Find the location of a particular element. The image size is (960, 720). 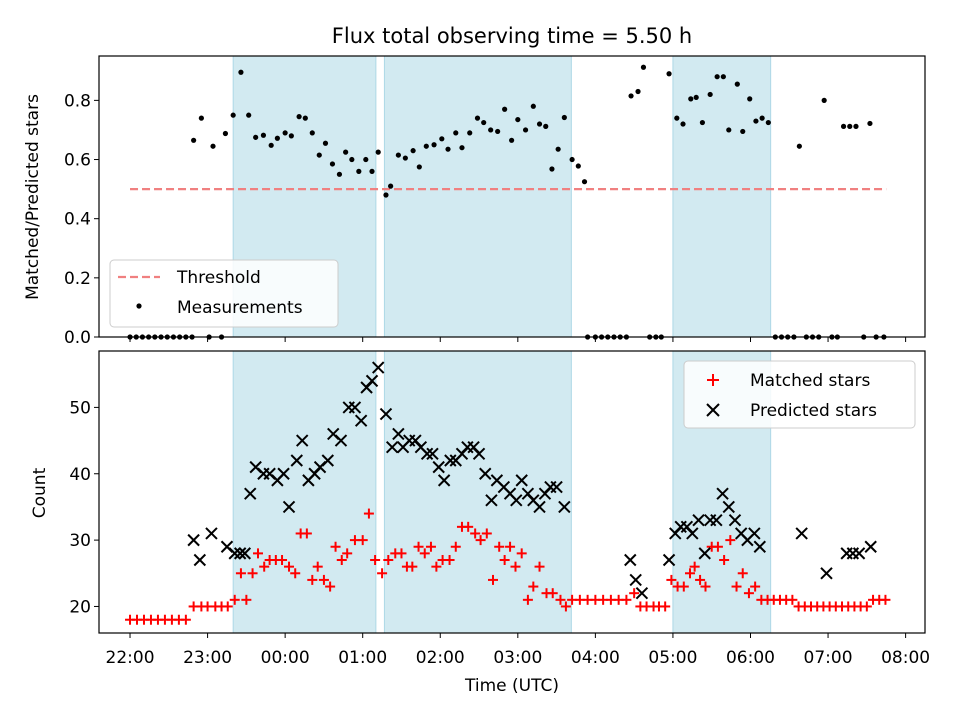

legend-counts-box is located at coordinates (799, 394).